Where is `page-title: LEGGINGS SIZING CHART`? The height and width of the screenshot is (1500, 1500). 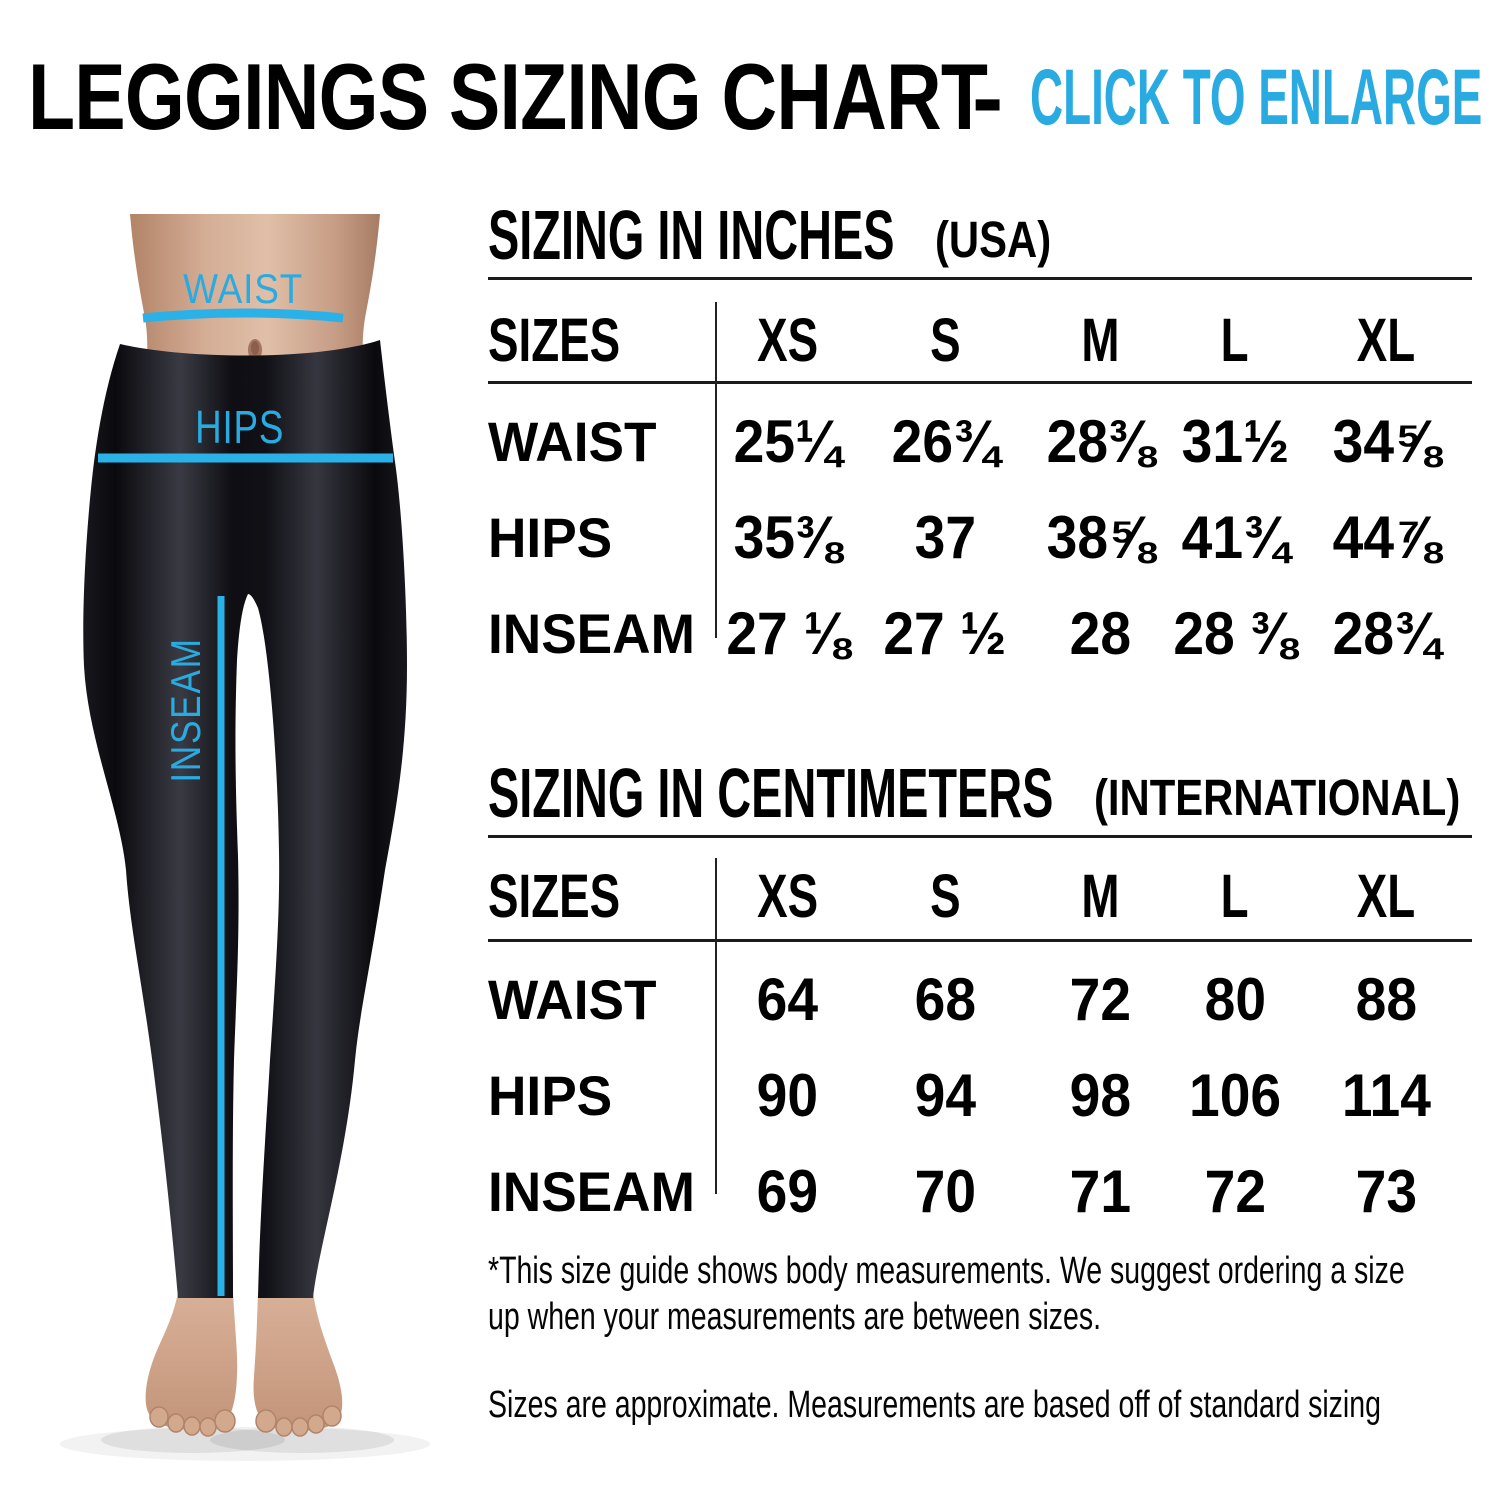 page-title: LEGGINGS SIZING CHART is located at coordinates (613, 97).